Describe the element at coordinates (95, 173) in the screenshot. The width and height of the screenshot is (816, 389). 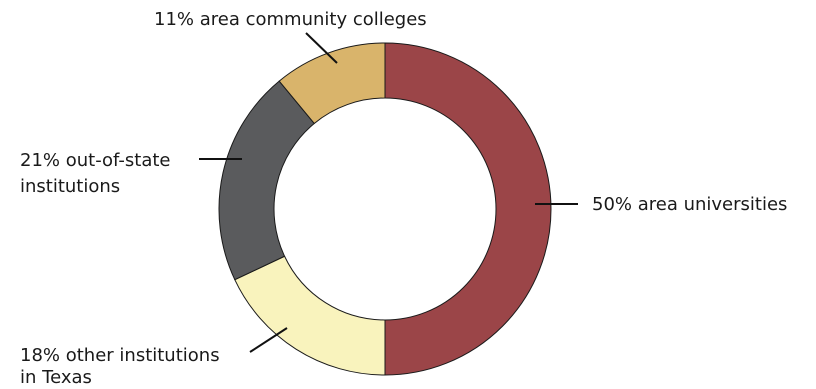
I see `slice-label-2: 21% out-of-state institutions` at that location.